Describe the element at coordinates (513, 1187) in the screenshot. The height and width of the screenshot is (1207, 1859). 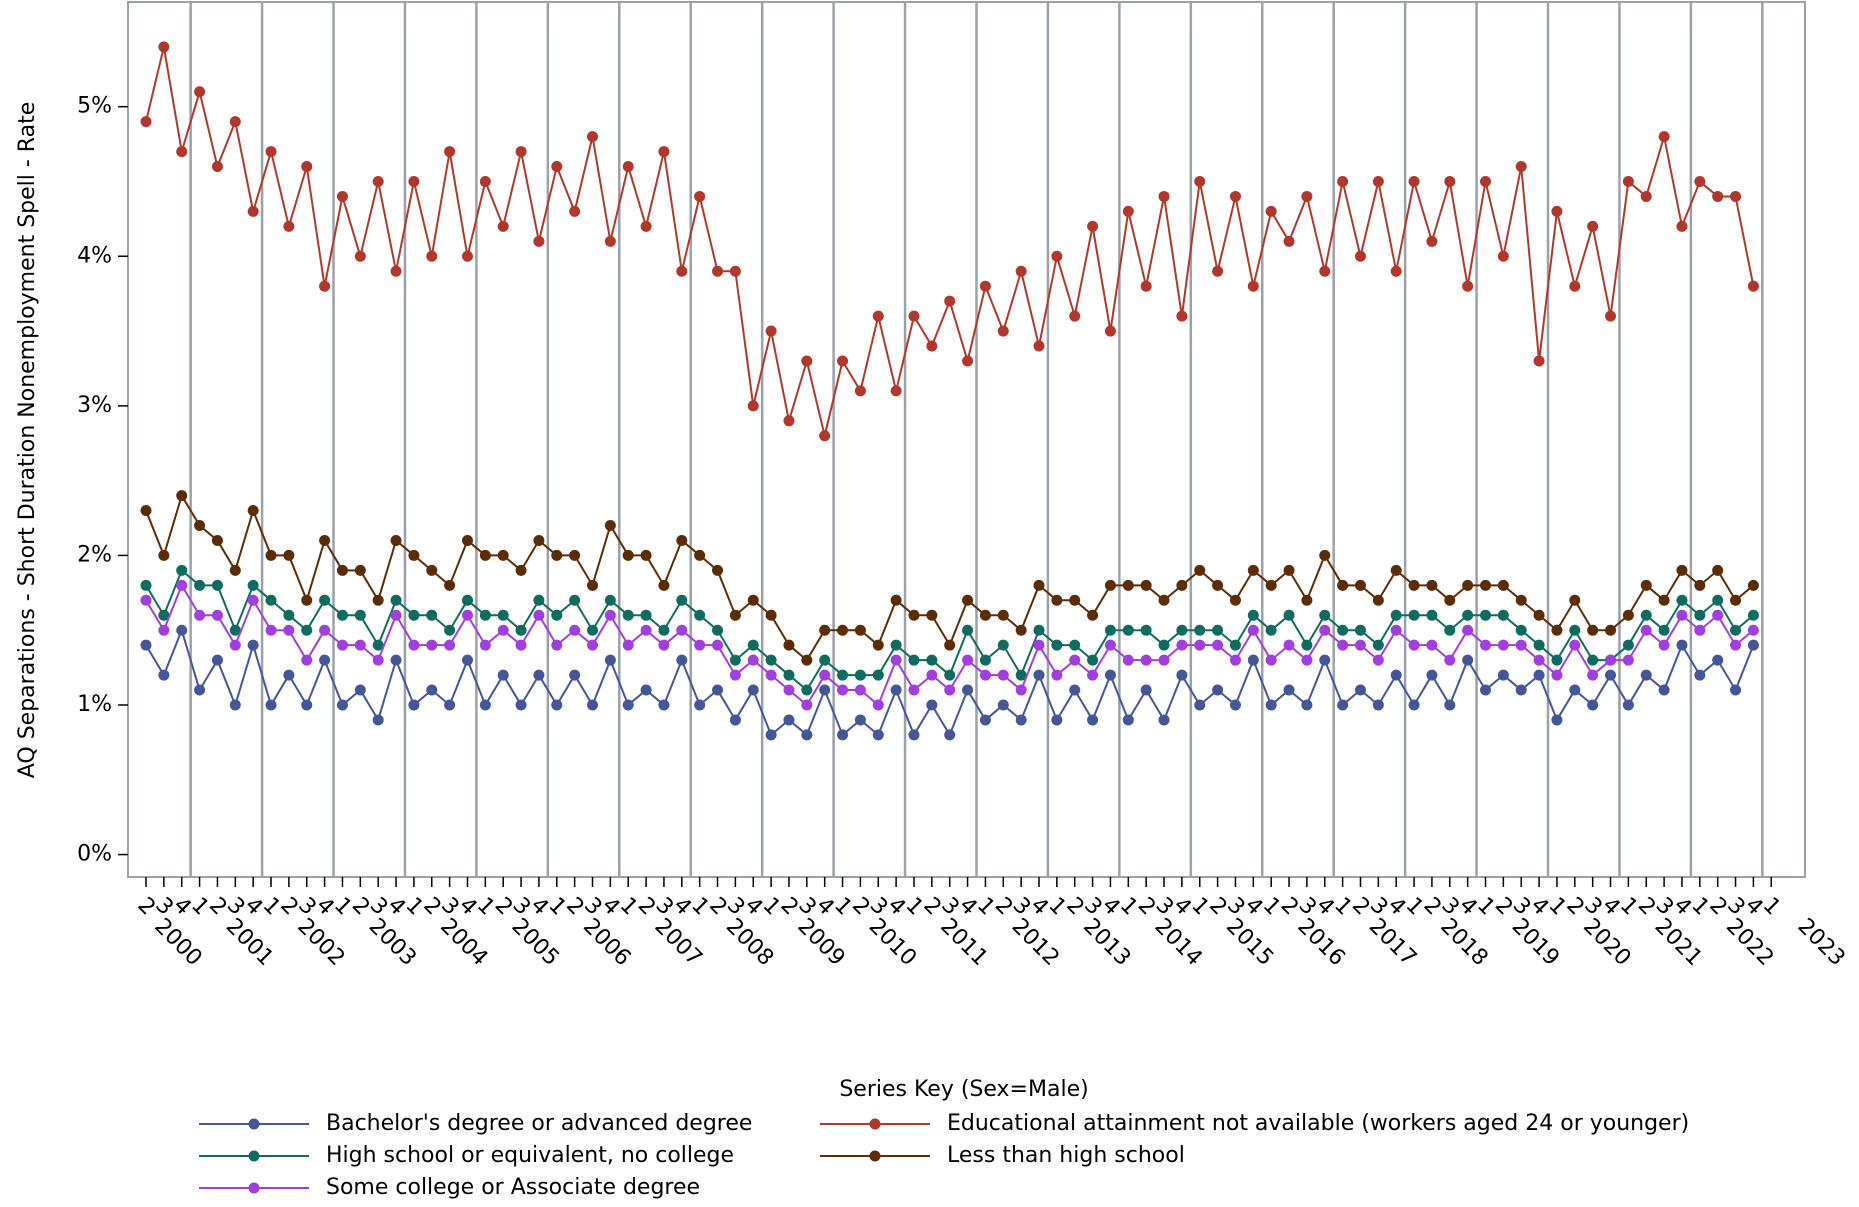
I see `legend-label: Some college or Associate degree` at that location.